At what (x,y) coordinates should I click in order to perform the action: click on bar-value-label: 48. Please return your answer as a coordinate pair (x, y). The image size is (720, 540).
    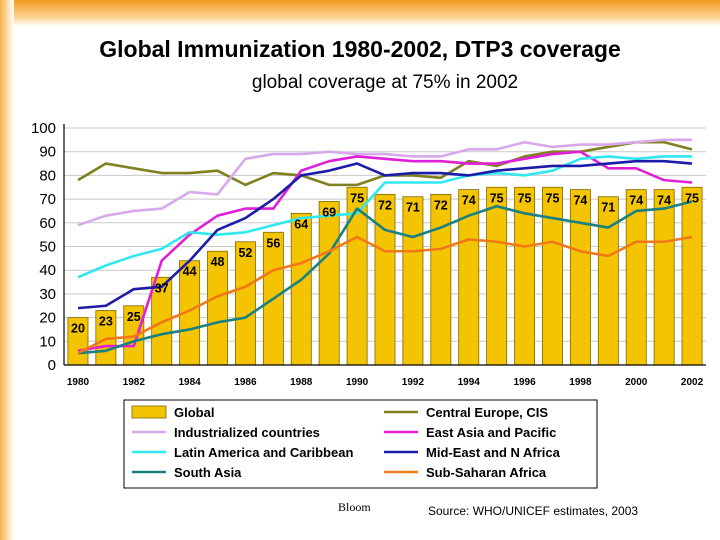
    Looking at the image, I should click on (218, 262).